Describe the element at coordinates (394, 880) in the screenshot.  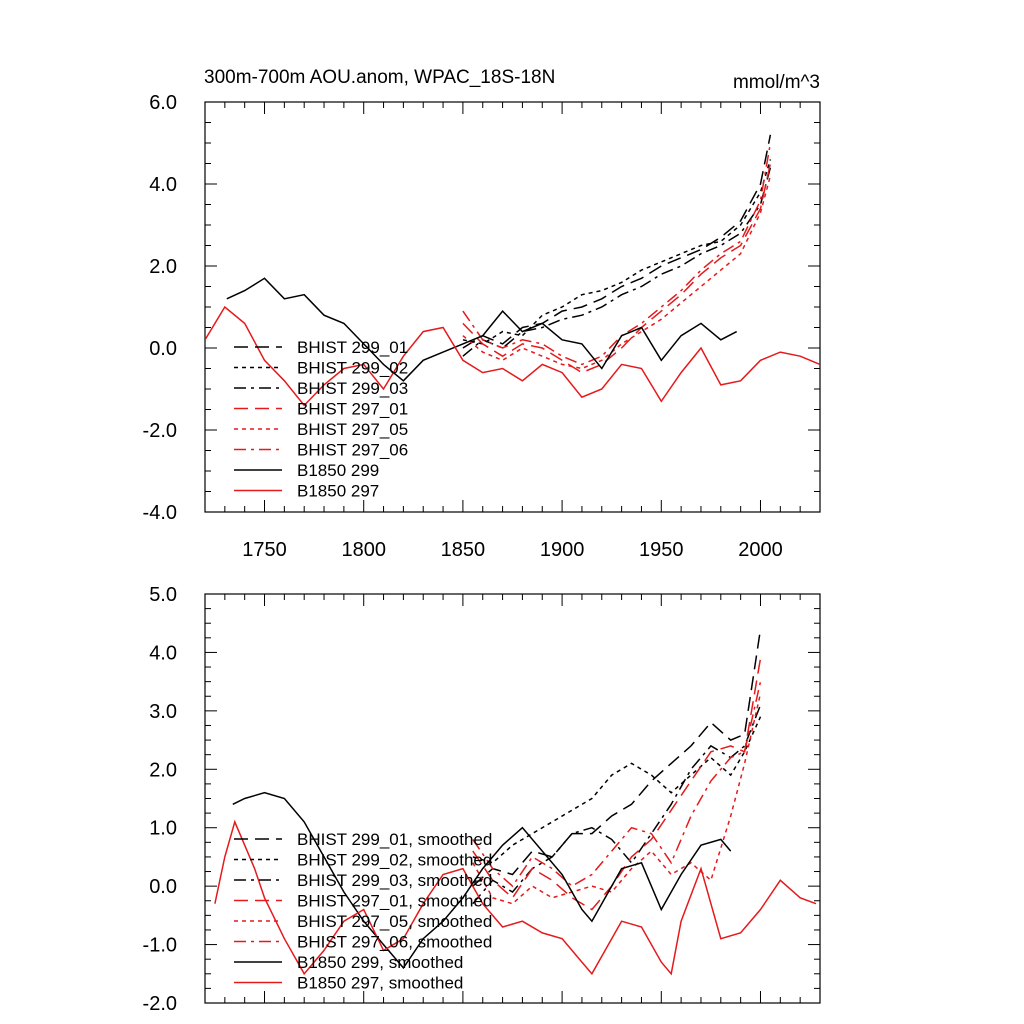
I see `legend-label: BHIST 299_03, smoothed` at that location.